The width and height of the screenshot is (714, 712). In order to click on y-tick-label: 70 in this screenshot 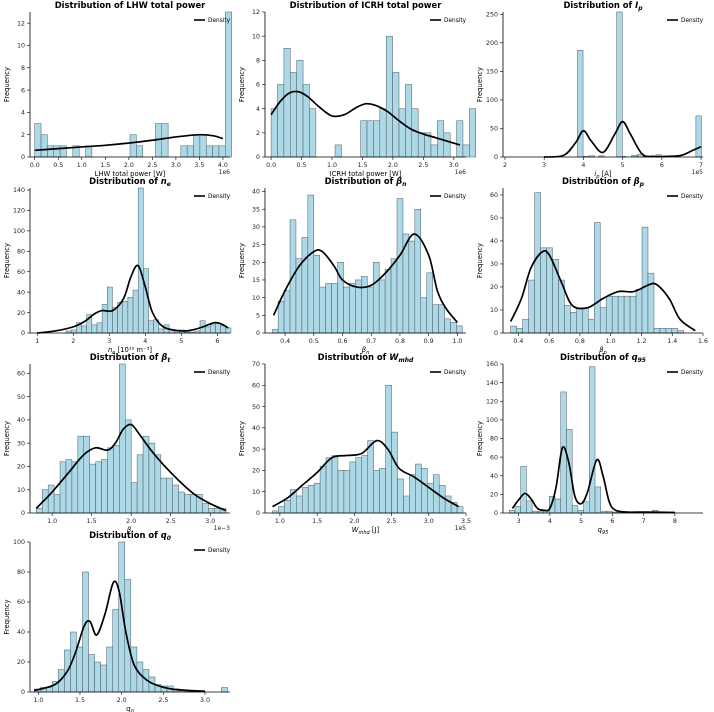, I will do `click(256, 364)`.